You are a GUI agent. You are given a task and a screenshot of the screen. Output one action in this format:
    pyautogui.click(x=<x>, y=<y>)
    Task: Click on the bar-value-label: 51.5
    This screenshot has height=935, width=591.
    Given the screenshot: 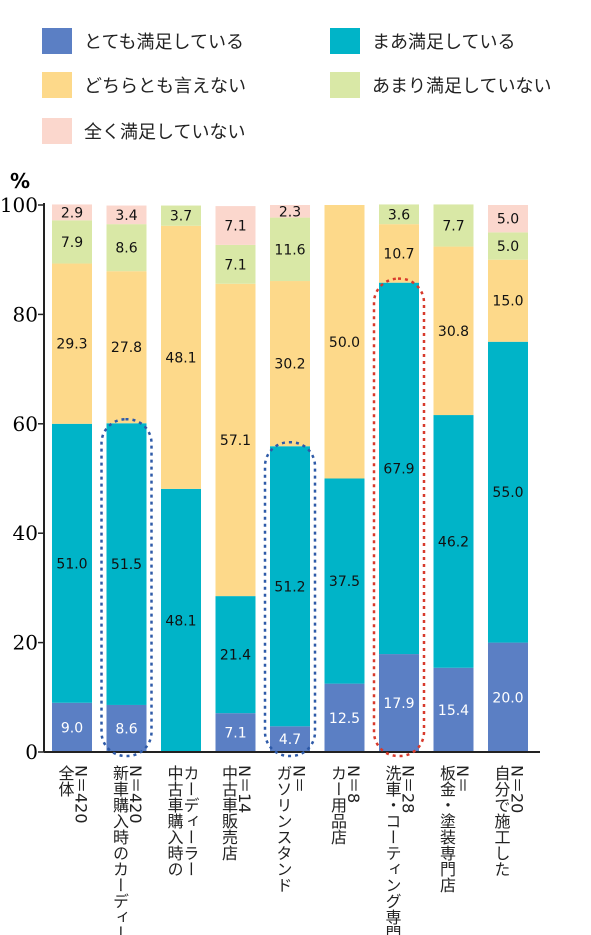 What is the action you would take?
    pyautogui.click(x=126, y=565)
    